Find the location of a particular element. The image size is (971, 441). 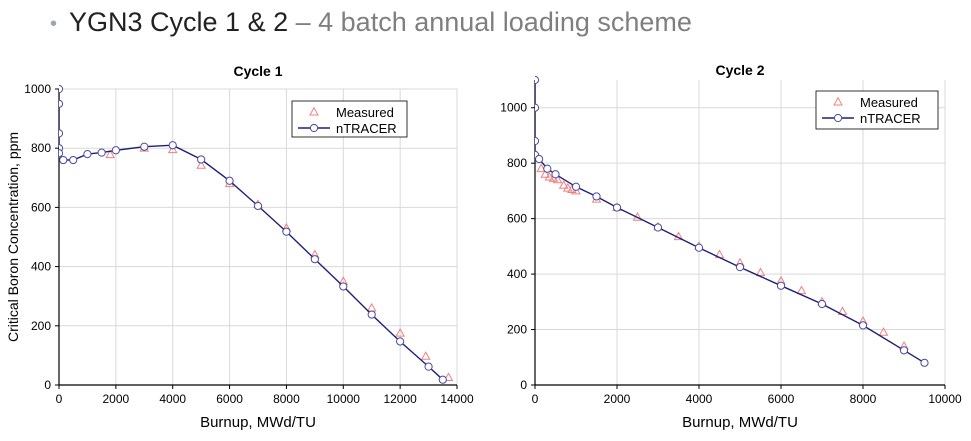

chart-title: Cycle 1 is located at coordinates (257, 71).